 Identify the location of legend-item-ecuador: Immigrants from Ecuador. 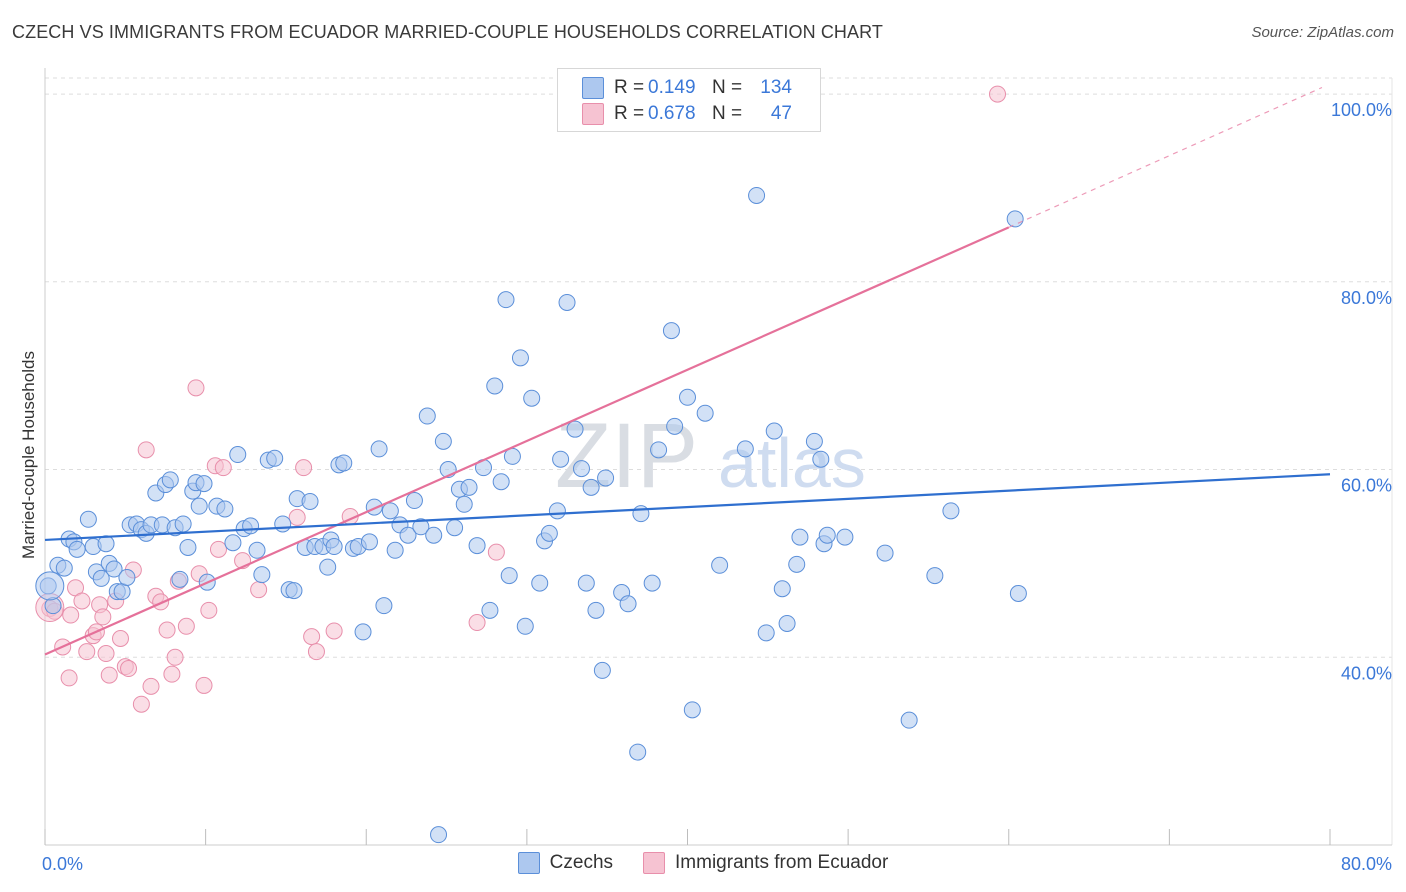
(765, 863).